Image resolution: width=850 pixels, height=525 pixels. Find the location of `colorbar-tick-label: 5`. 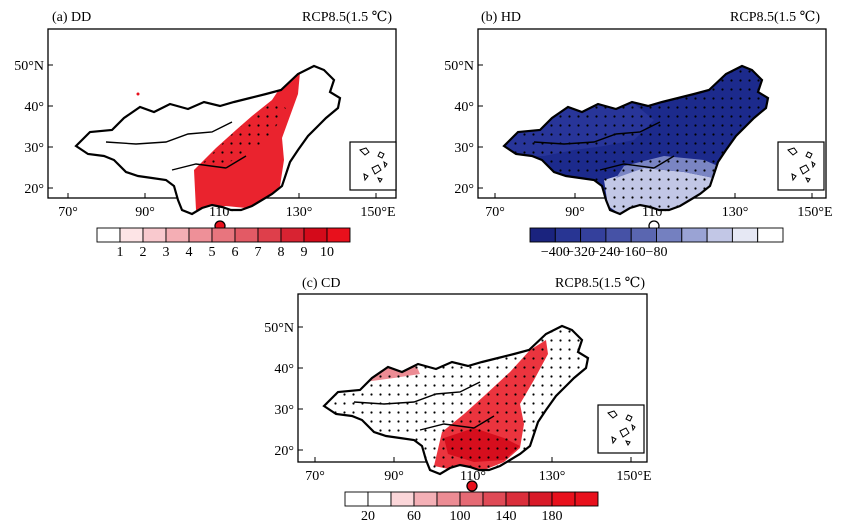

colorbar-tick-label: 5 is located at coordinates (212, 252).